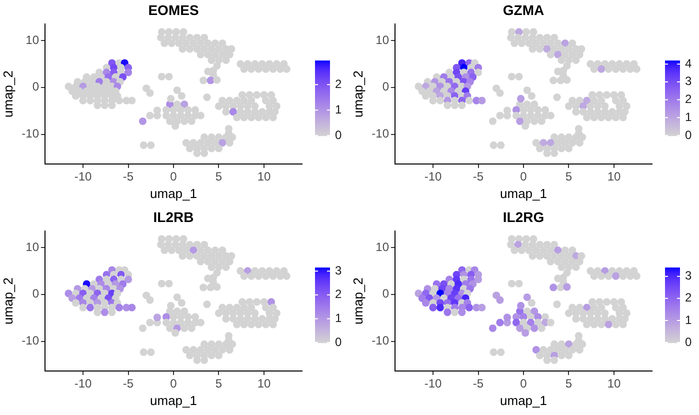 This screenshot has width=699, height=415. I want to click on chart-title: IL2RG, so click(523, 216).